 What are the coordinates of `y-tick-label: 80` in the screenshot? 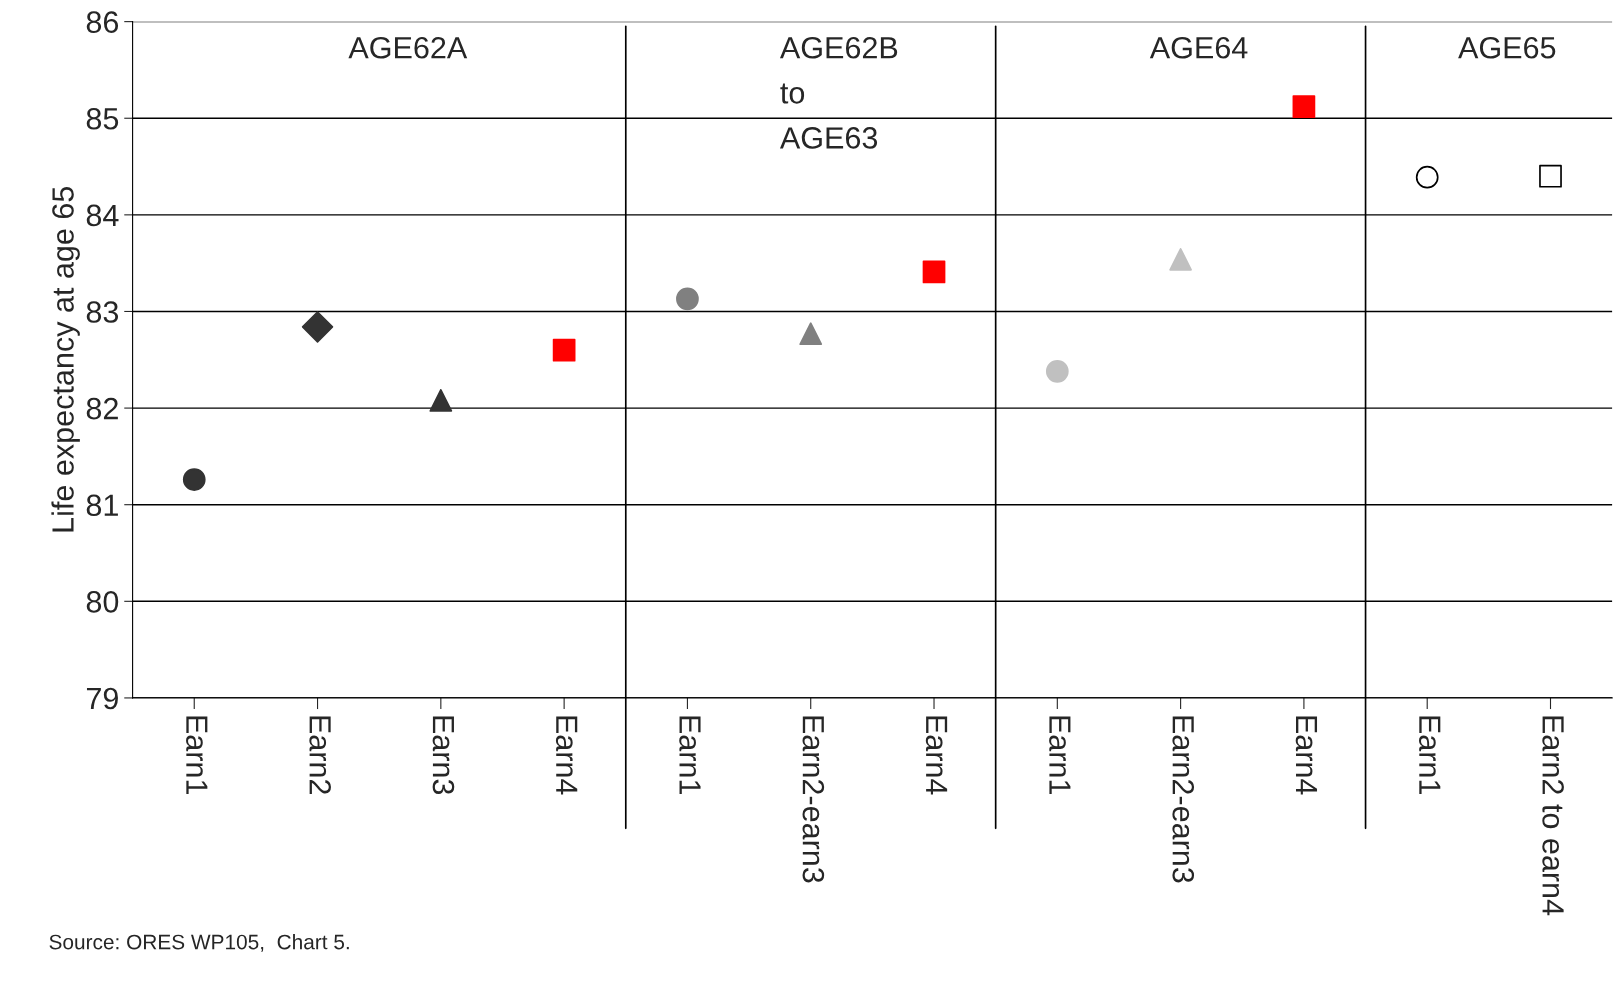 It's located at (102, 602).